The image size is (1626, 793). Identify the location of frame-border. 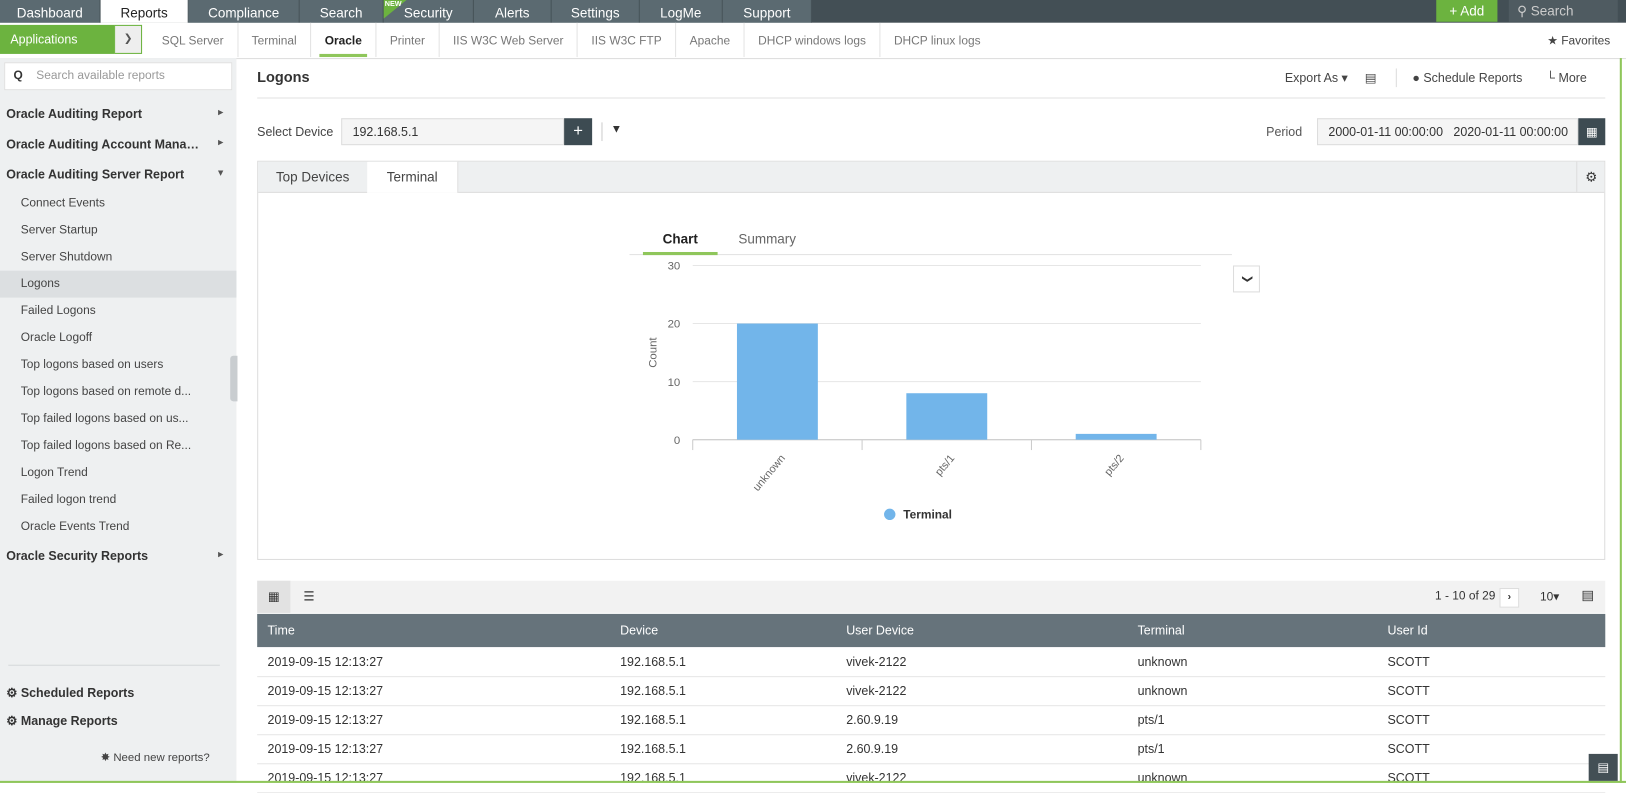
(1620, 420).